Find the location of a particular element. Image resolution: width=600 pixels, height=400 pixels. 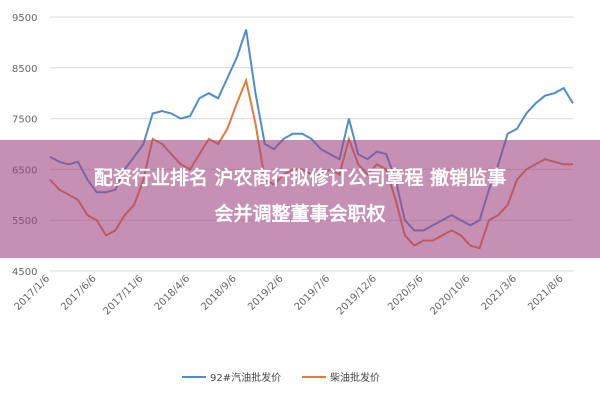

legend-label: 柴油批发价 is located at coordinates (355, 377).